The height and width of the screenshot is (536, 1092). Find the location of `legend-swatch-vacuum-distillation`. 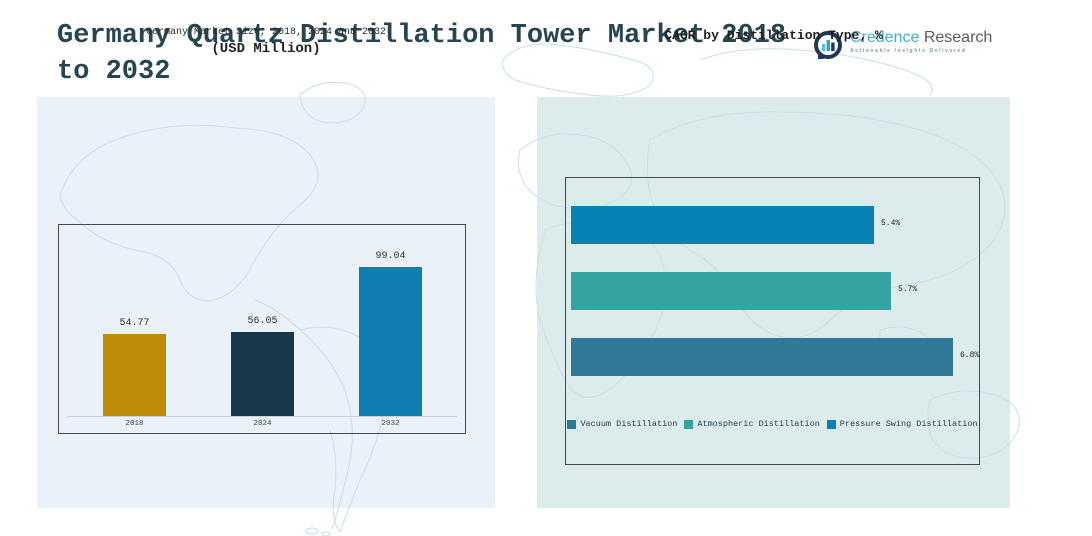

legend-swatch-vacuum-distillation is located at coordinates (572, 424).